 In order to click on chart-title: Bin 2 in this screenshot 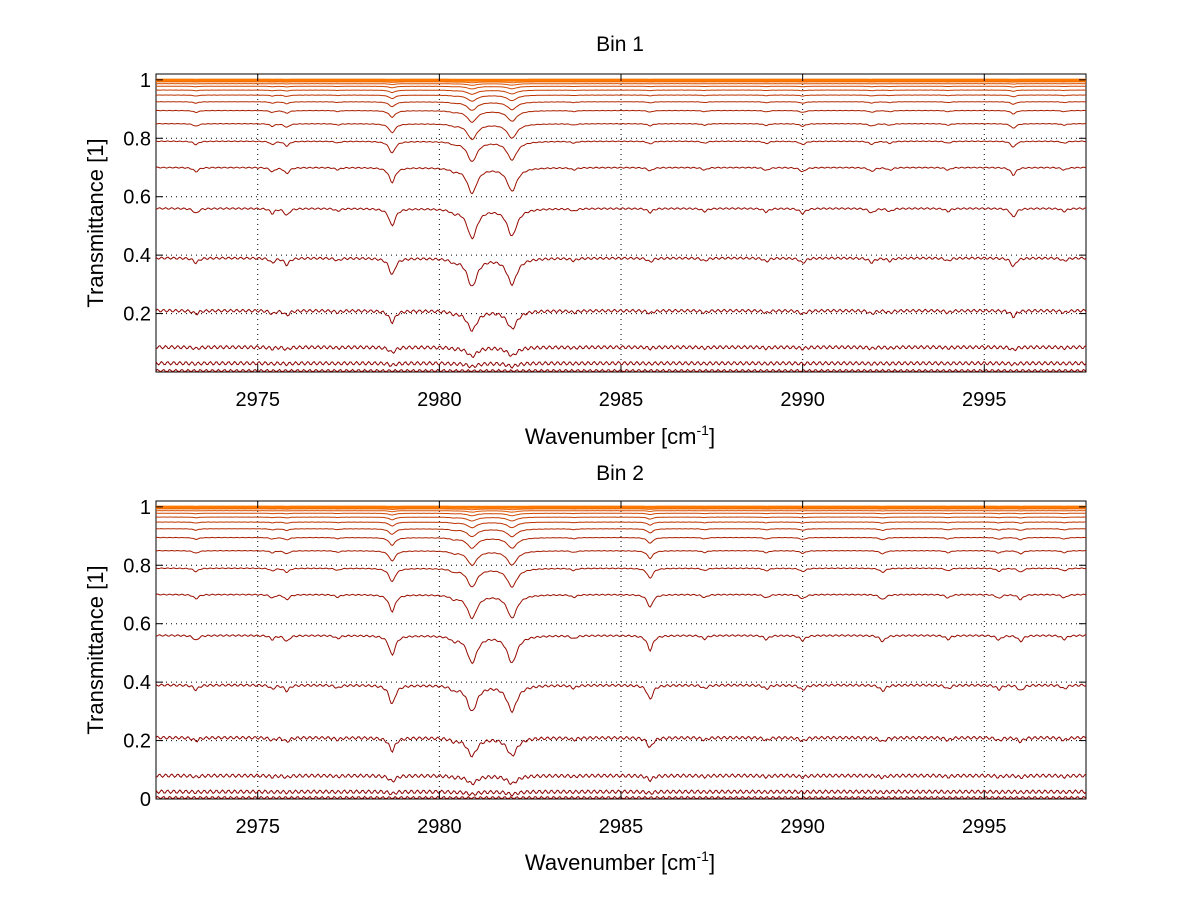, I will do `click(620, 473)`.